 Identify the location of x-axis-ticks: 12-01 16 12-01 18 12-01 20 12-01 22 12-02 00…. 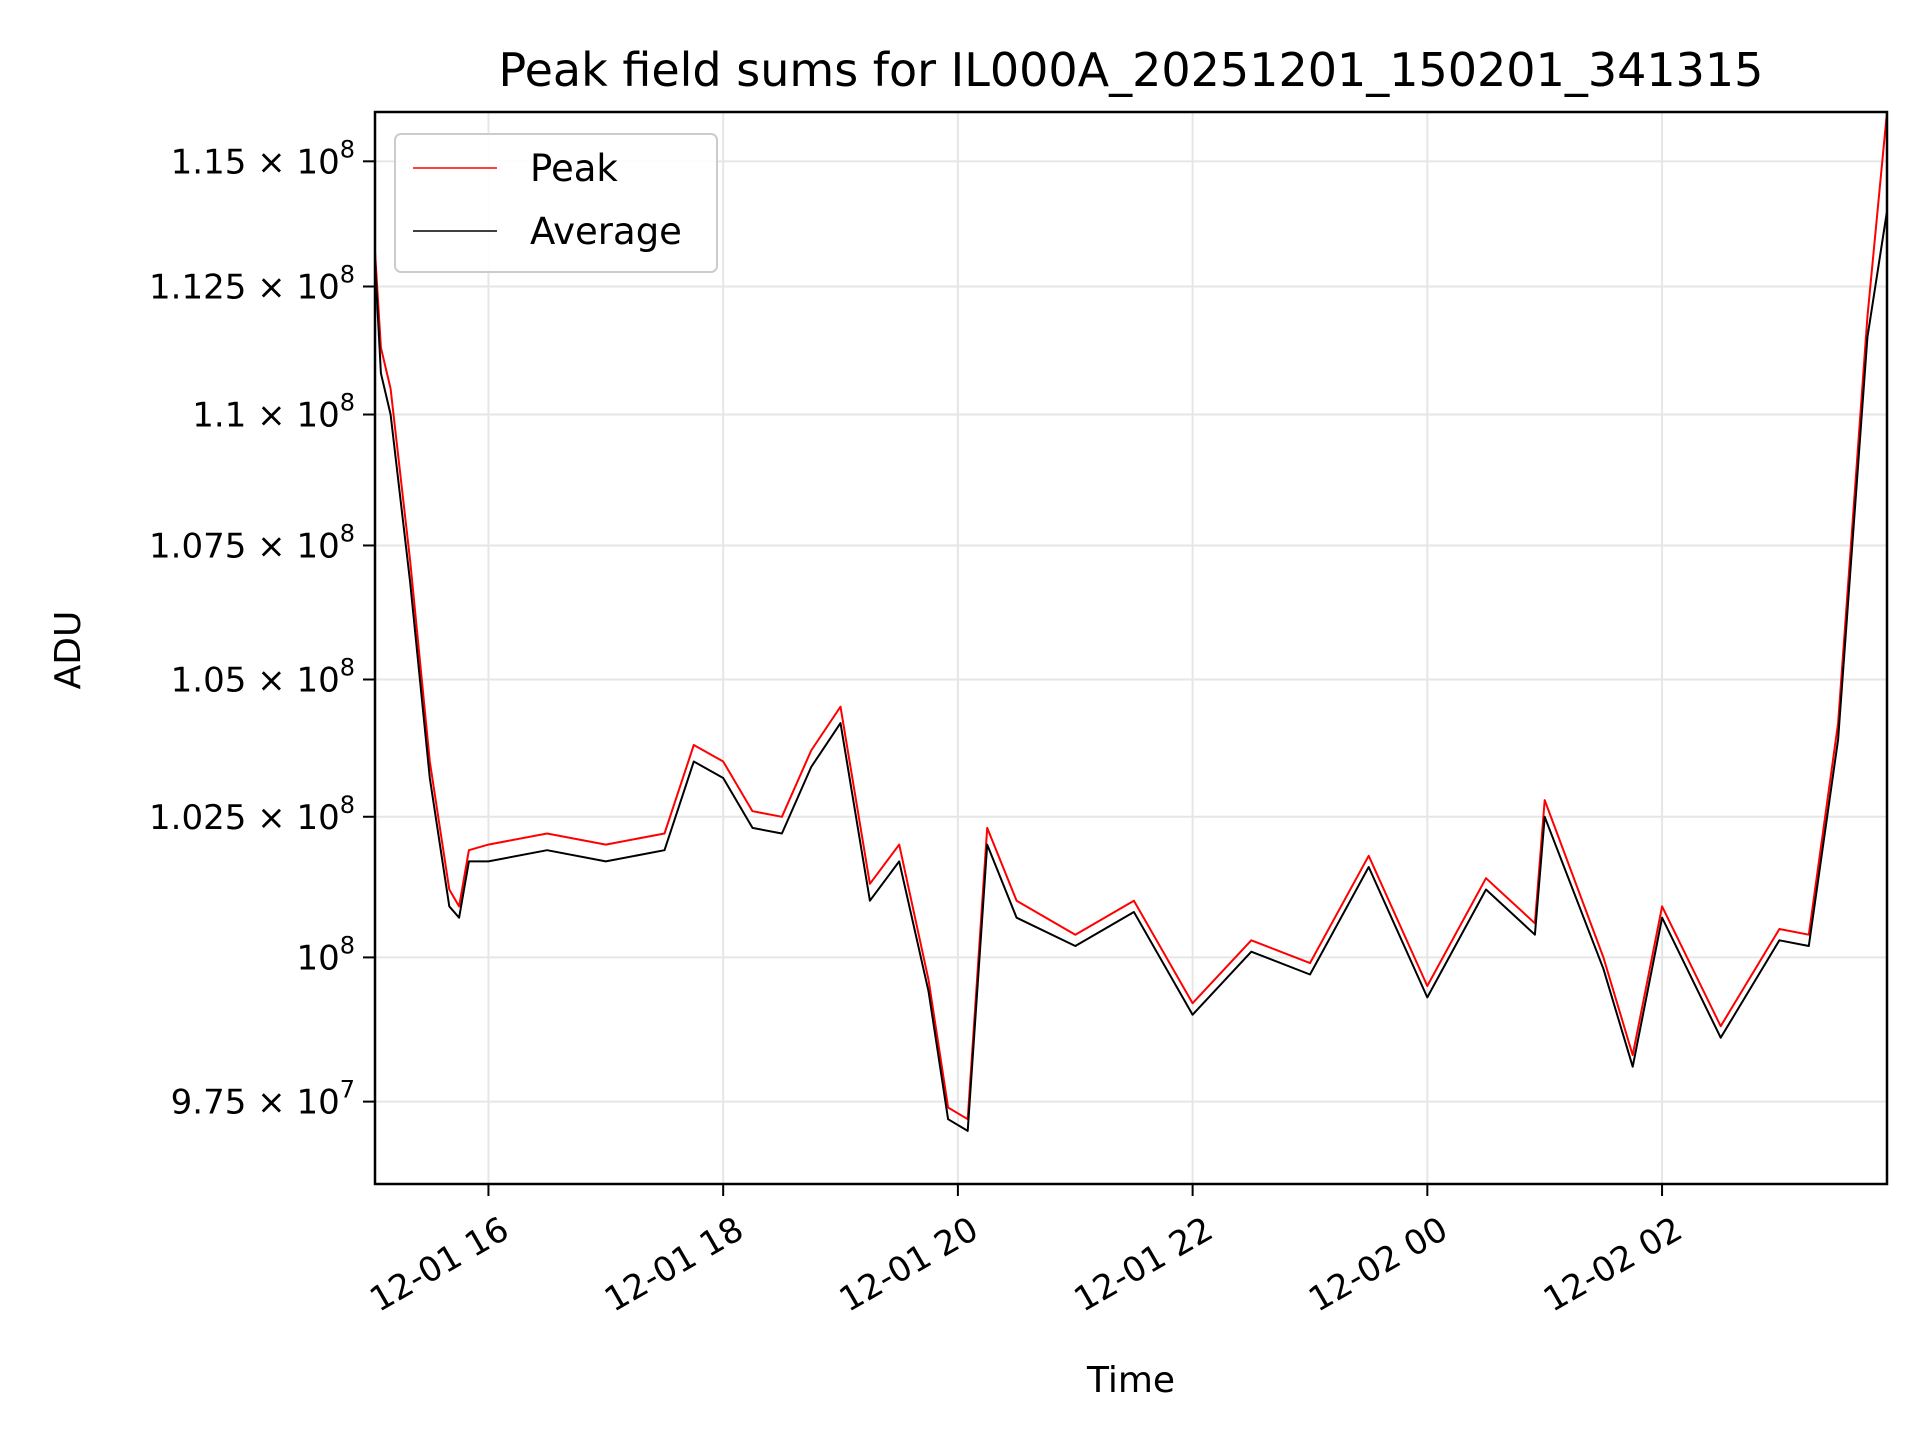
(1026, 1252).